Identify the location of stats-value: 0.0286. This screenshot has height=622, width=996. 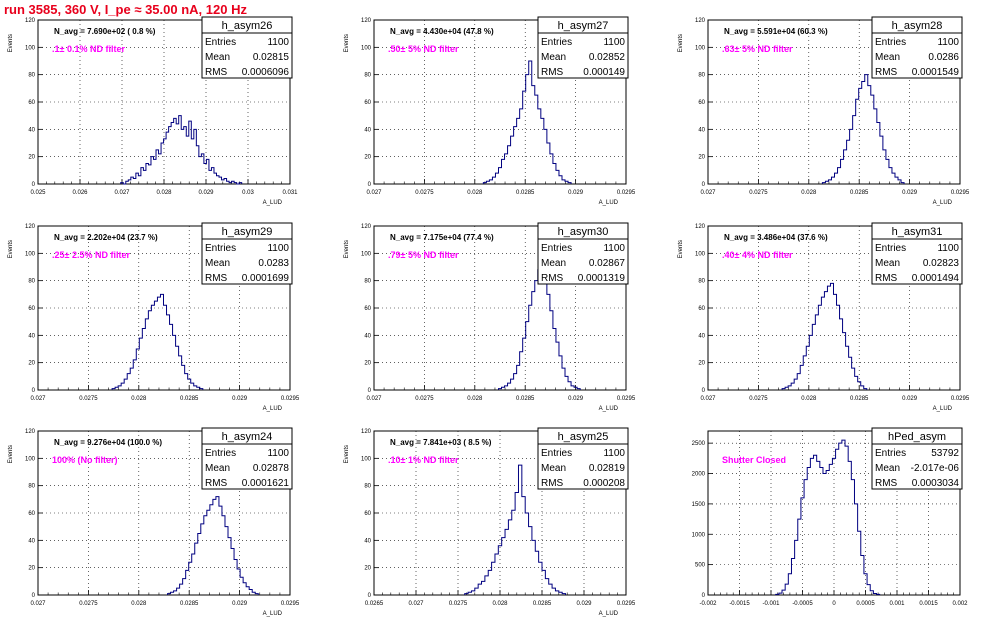
(943, 57).